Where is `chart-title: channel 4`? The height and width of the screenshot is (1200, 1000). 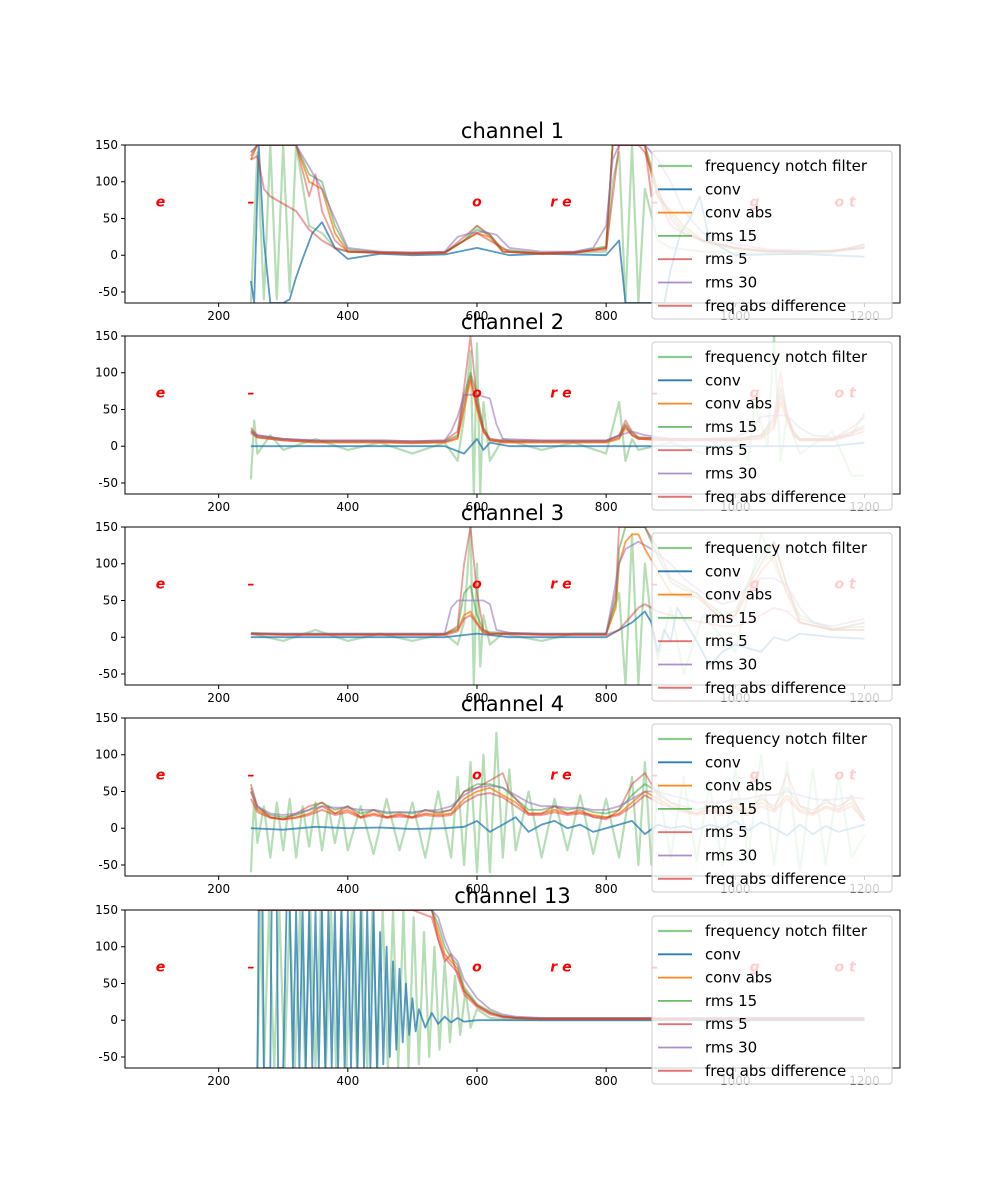 chart-title: channel 4 is located at coordinates (512, 704).